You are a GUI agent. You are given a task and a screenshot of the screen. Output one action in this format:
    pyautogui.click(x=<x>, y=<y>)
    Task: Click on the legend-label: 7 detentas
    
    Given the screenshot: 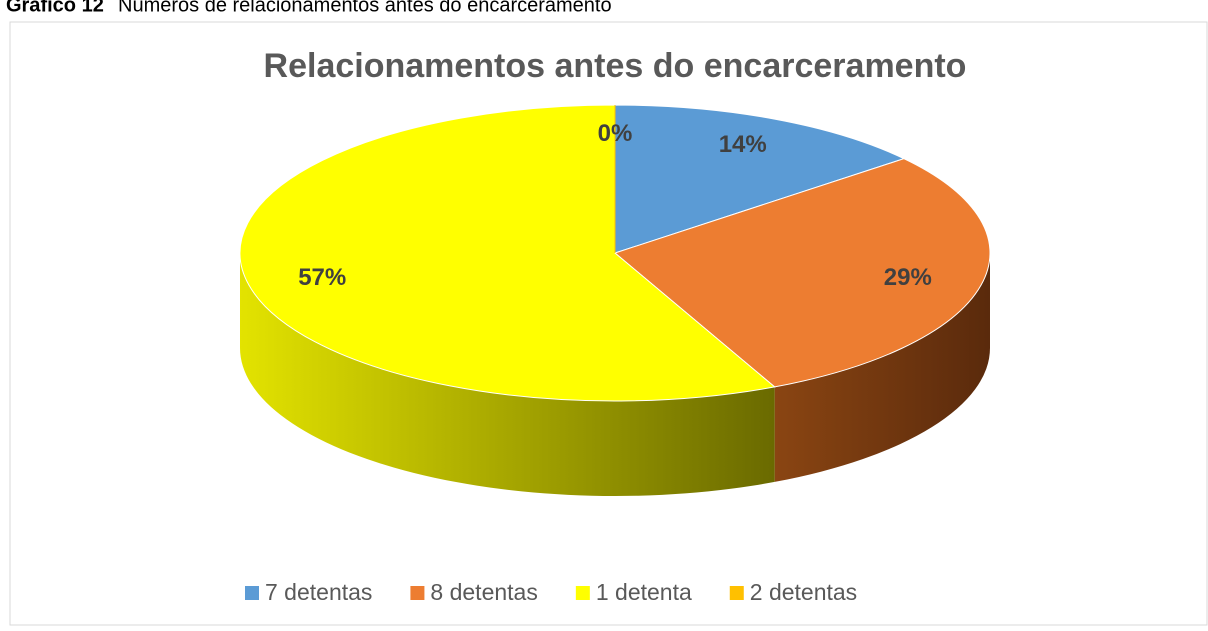 What is the action you would take?
    pyautogui.click(x=318, y=592)
    